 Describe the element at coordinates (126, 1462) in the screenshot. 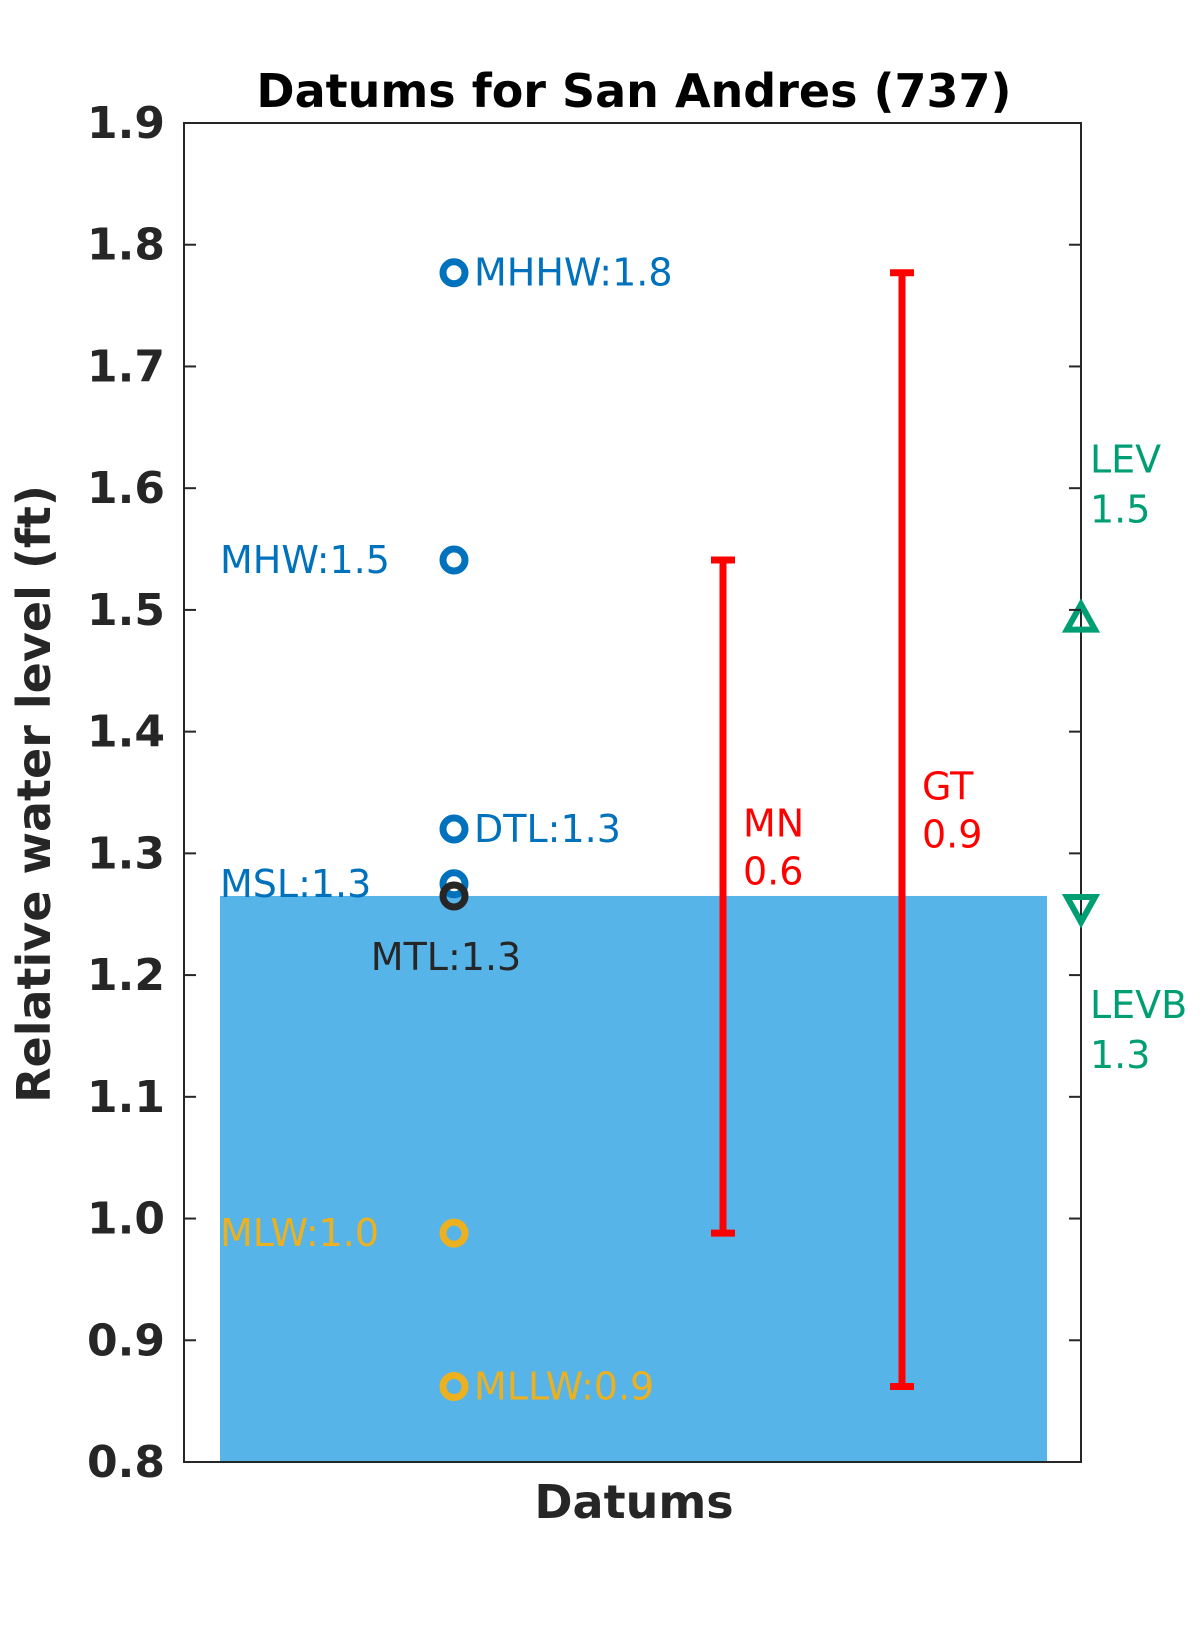

I see `y-tick-label: 0.8` at that location.